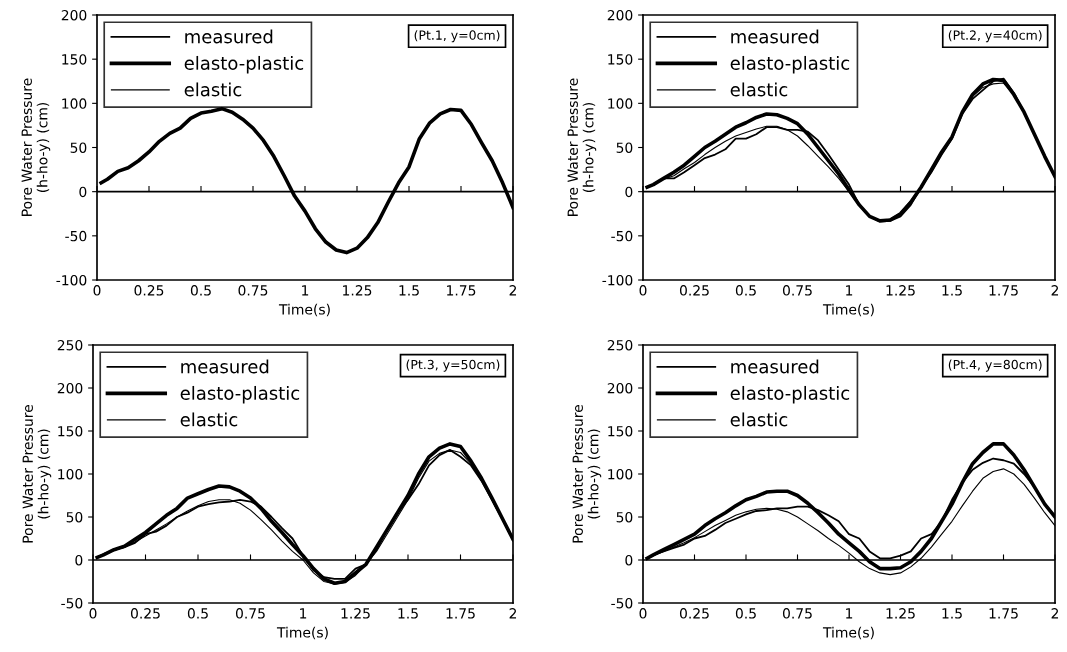  I want to click on annotation: (Pt.3, y=50cm), so click(453, 365).